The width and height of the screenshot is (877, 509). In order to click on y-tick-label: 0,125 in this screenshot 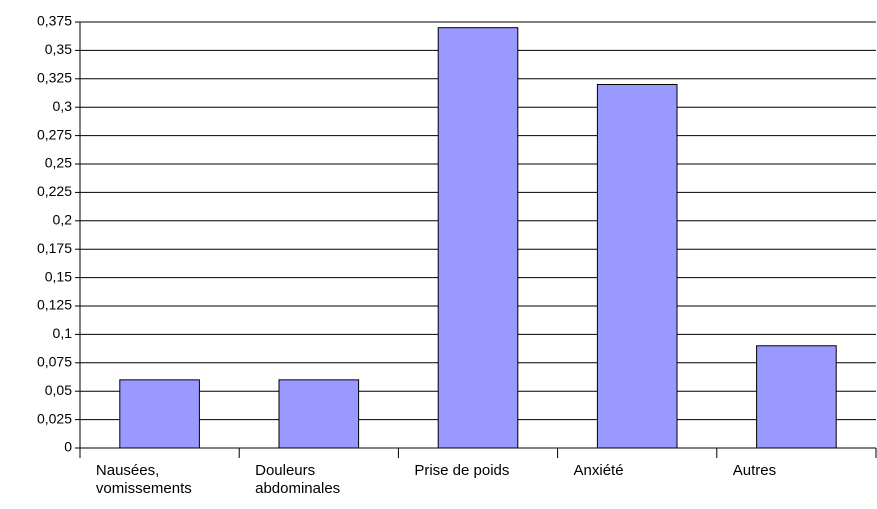, I will do `click(54, 305)`.